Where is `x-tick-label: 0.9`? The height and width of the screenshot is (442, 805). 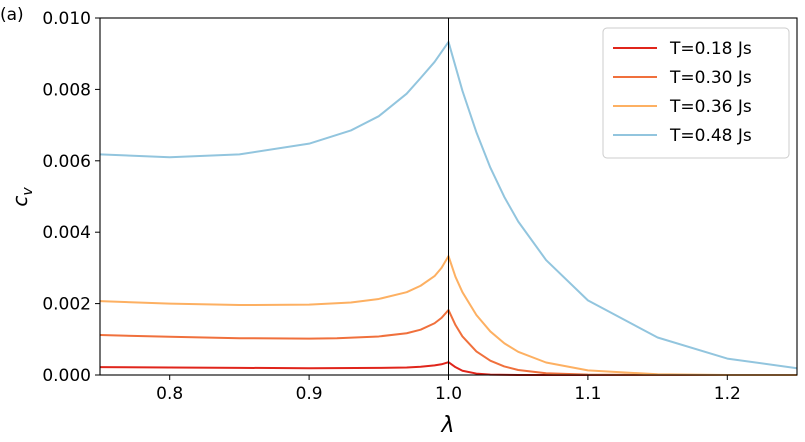
x-tick-label: 0.9 is located at coordinates (309, 394).